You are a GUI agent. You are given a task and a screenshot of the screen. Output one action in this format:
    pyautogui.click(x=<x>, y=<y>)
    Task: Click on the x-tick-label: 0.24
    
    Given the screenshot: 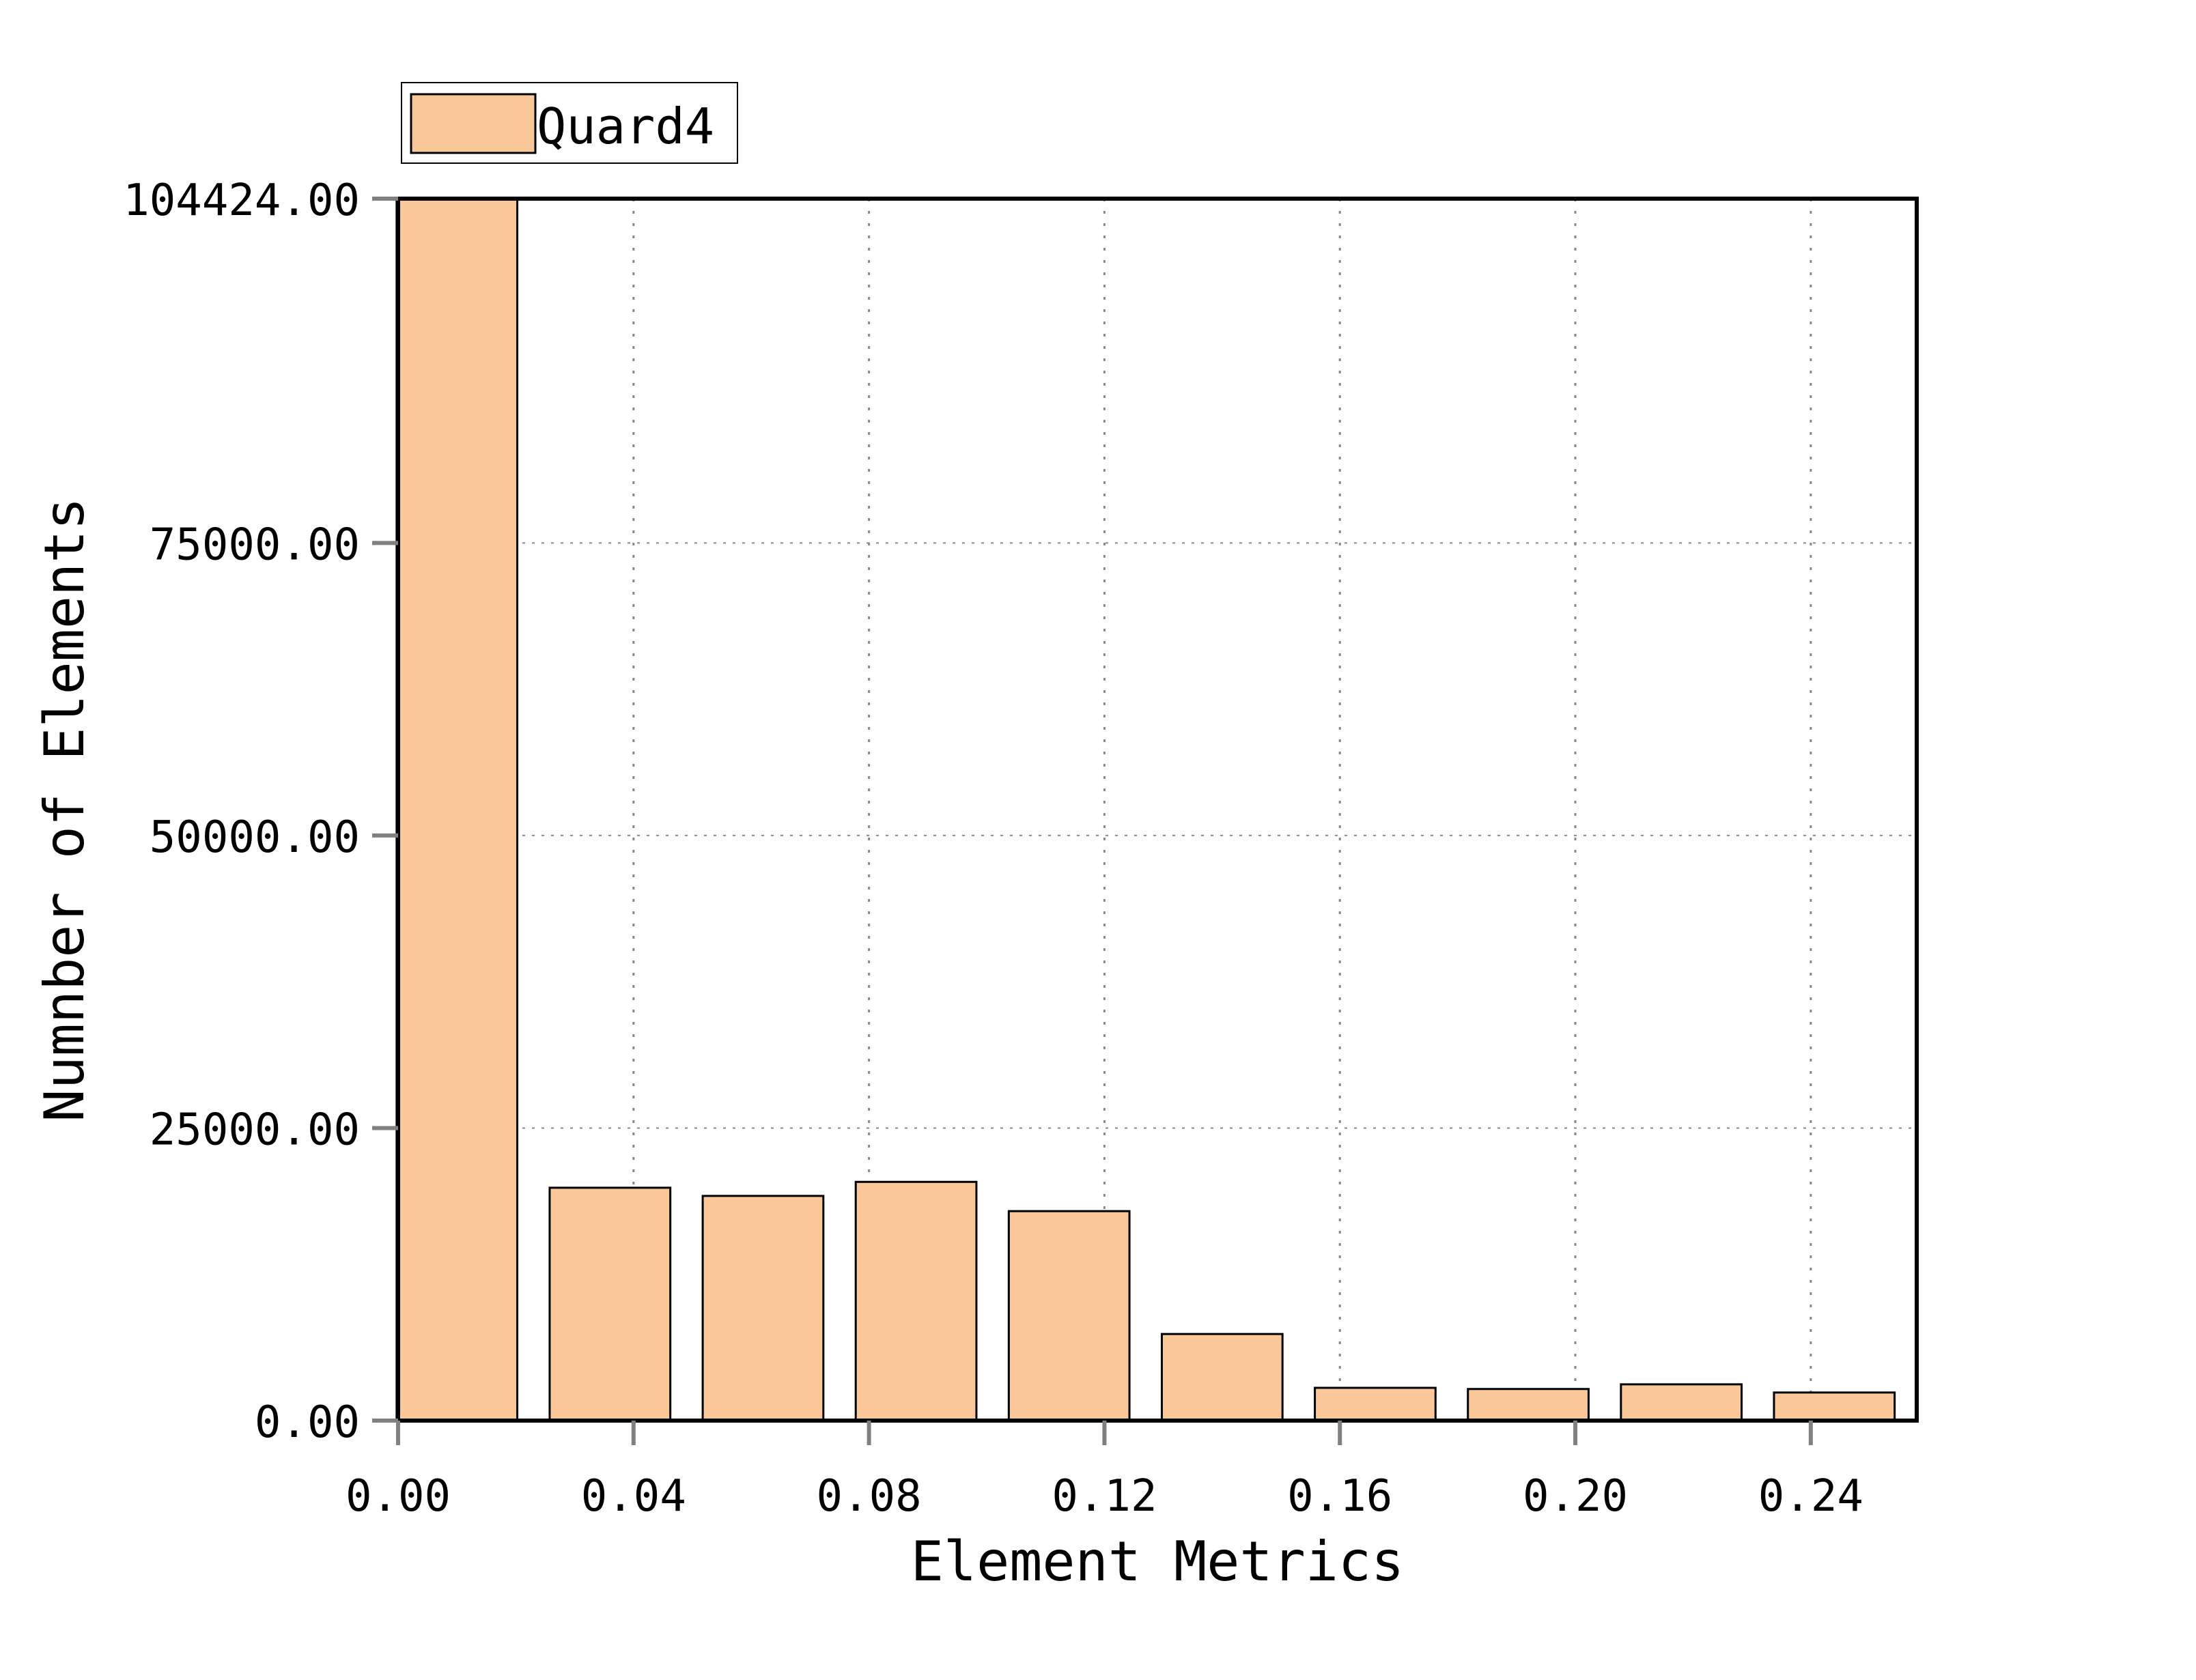 What is the action you would take?
    pyautogui.click(x=1811, y=1496)
    